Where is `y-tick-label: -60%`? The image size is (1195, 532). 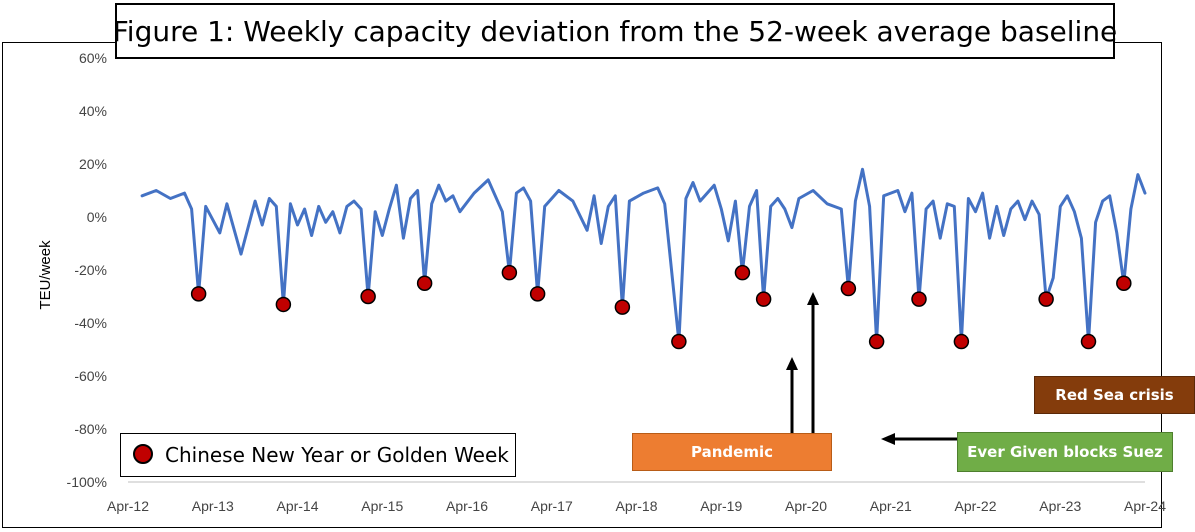
y-tick-label: -60% is located at coordinates (90, 376).